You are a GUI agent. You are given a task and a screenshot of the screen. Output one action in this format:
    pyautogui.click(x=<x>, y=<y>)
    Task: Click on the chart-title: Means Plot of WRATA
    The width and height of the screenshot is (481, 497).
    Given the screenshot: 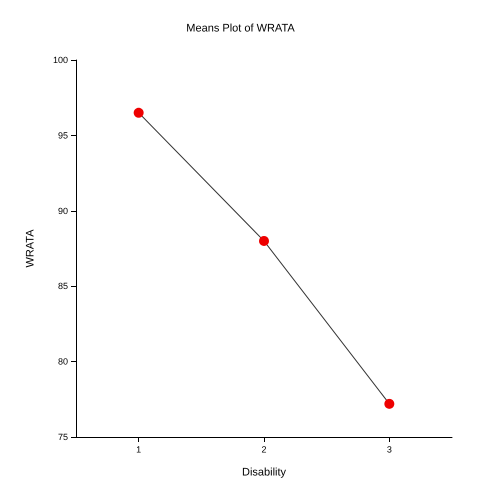 What is the action you would take?
    pyautogui.click(x=241, y=28)
    